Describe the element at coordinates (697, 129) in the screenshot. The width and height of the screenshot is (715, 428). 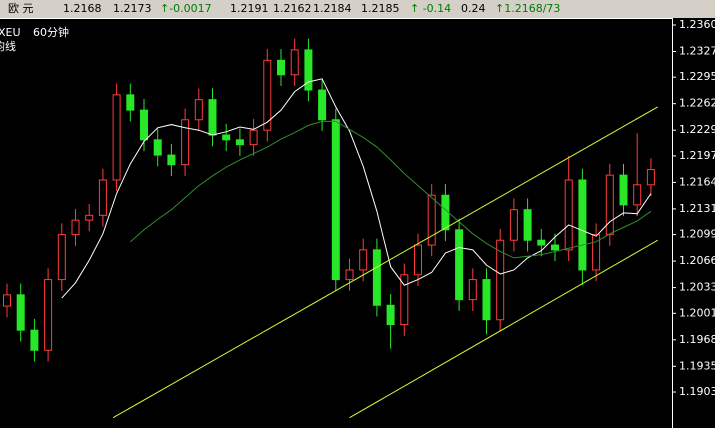
I see `y-tick-label: 1.2229` at that location.